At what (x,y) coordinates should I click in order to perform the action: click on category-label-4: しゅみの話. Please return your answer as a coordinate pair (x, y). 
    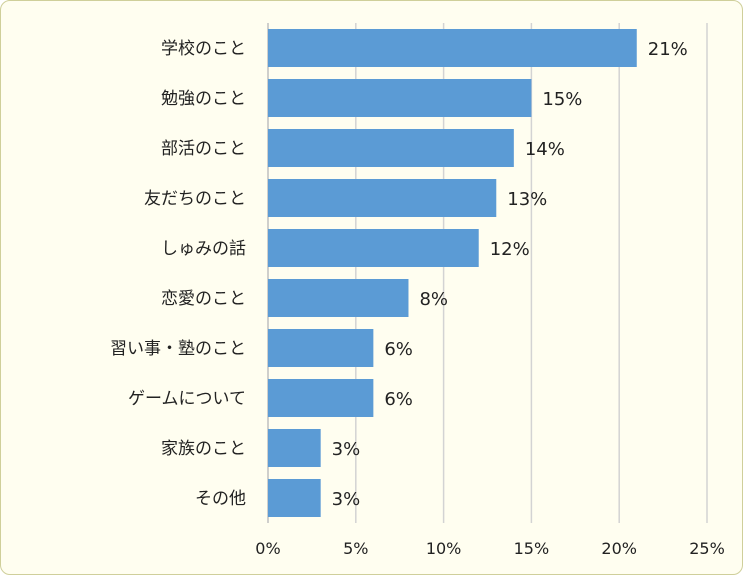
    Looking at the image, I should click on (203, 249).